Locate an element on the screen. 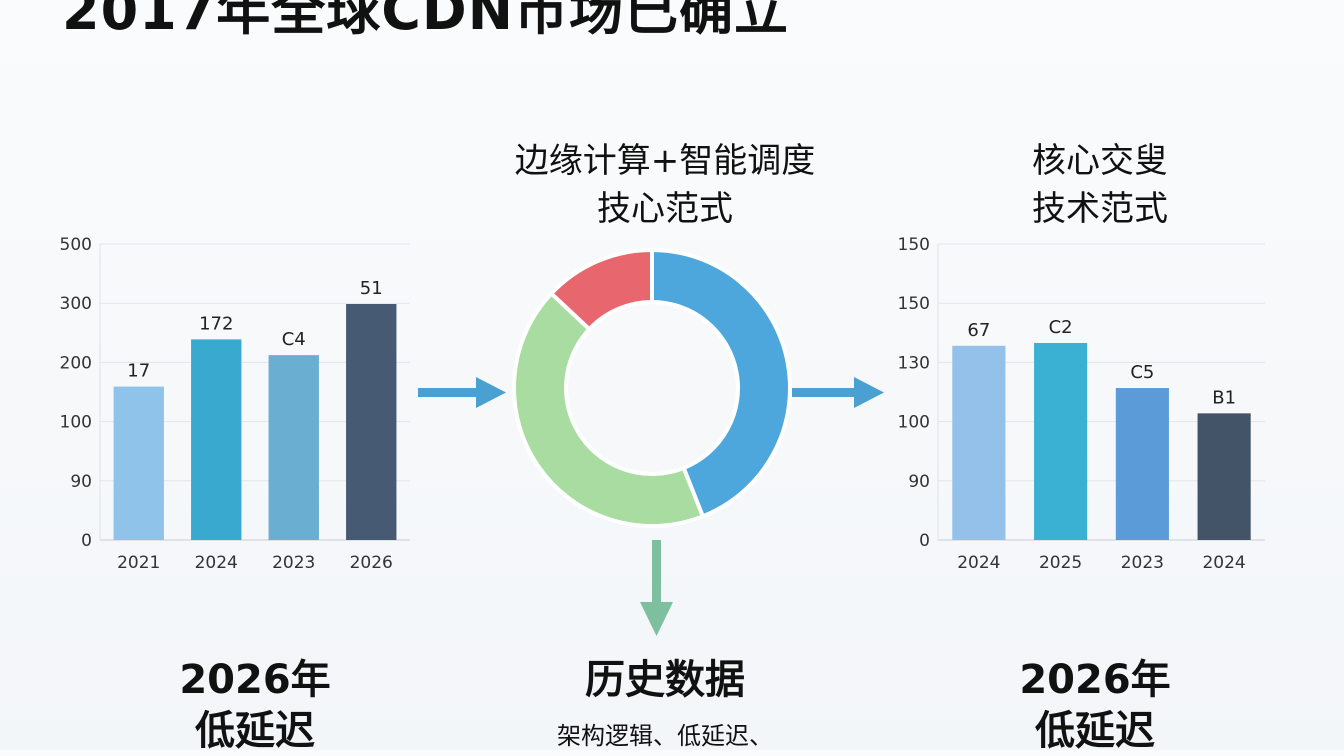 This screenshot has width=1344, height=756. left-chart-data-label: C4 is located at coordinates (294, 339).